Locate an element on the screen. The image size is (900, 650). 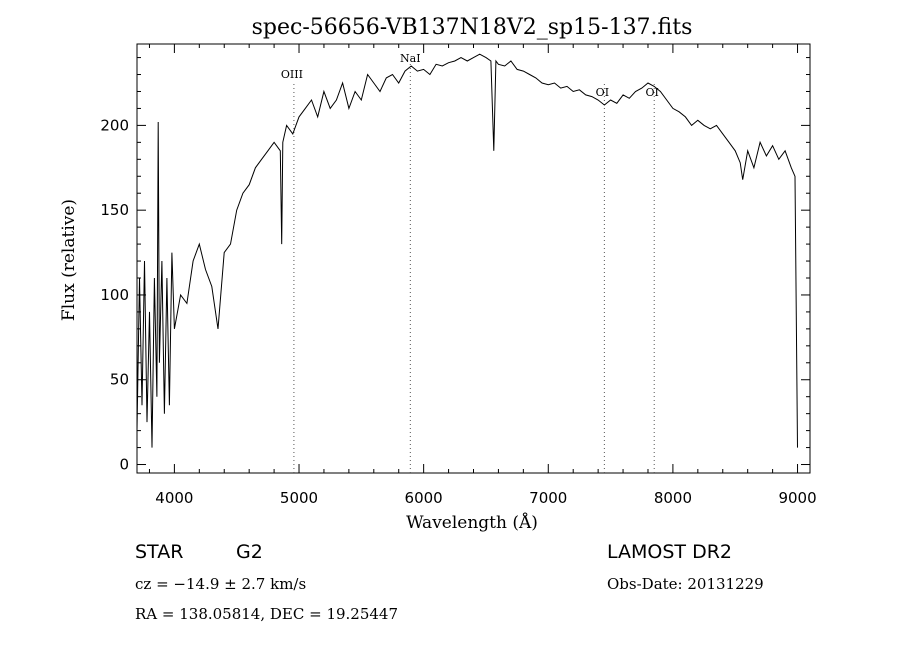
velocity-text: cz = −14.9 ± 2.7 km/s is located at coordinates (221, 584).